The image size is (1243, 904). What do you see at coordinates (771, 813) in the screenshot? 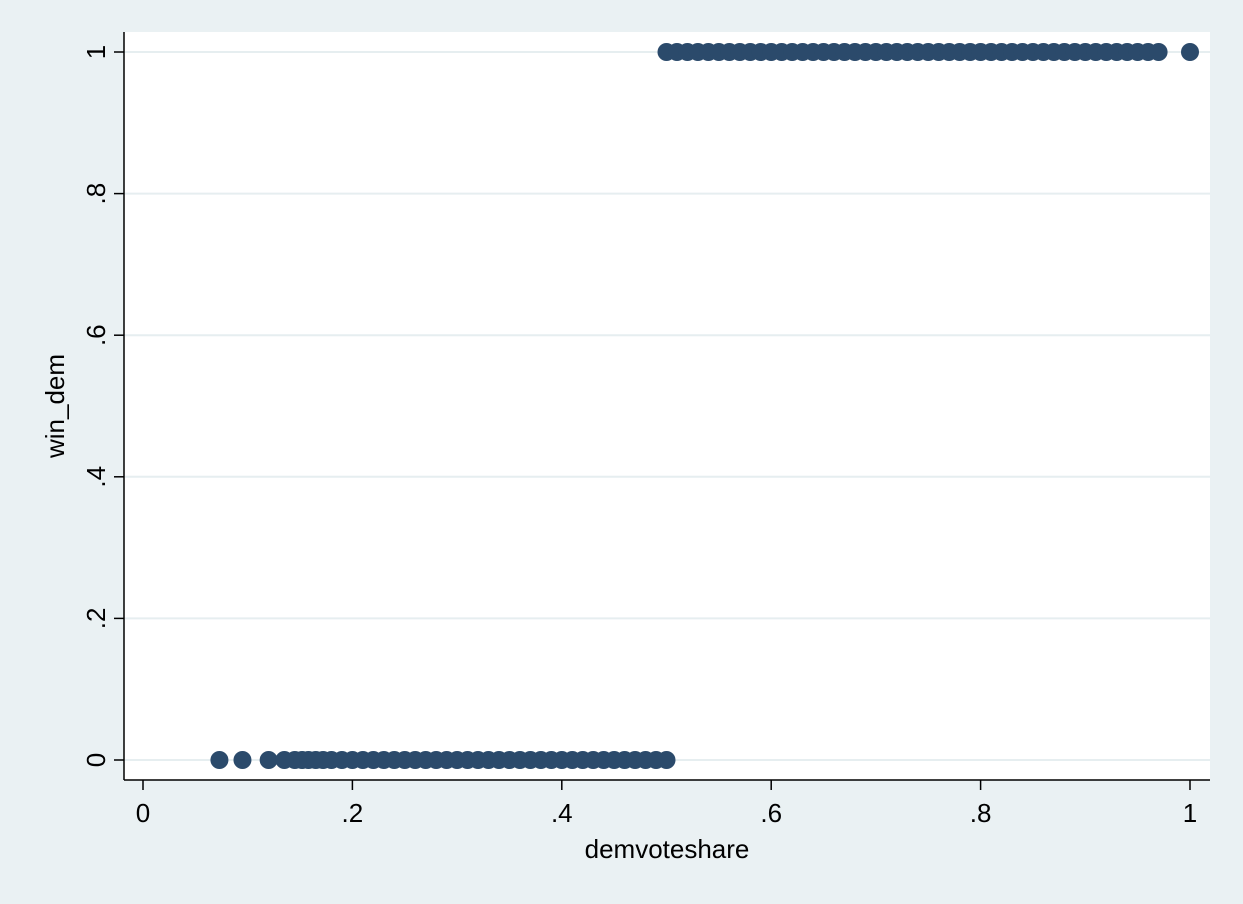
I see `x-tick-label-3: .6` at bounding box center [771, 813].